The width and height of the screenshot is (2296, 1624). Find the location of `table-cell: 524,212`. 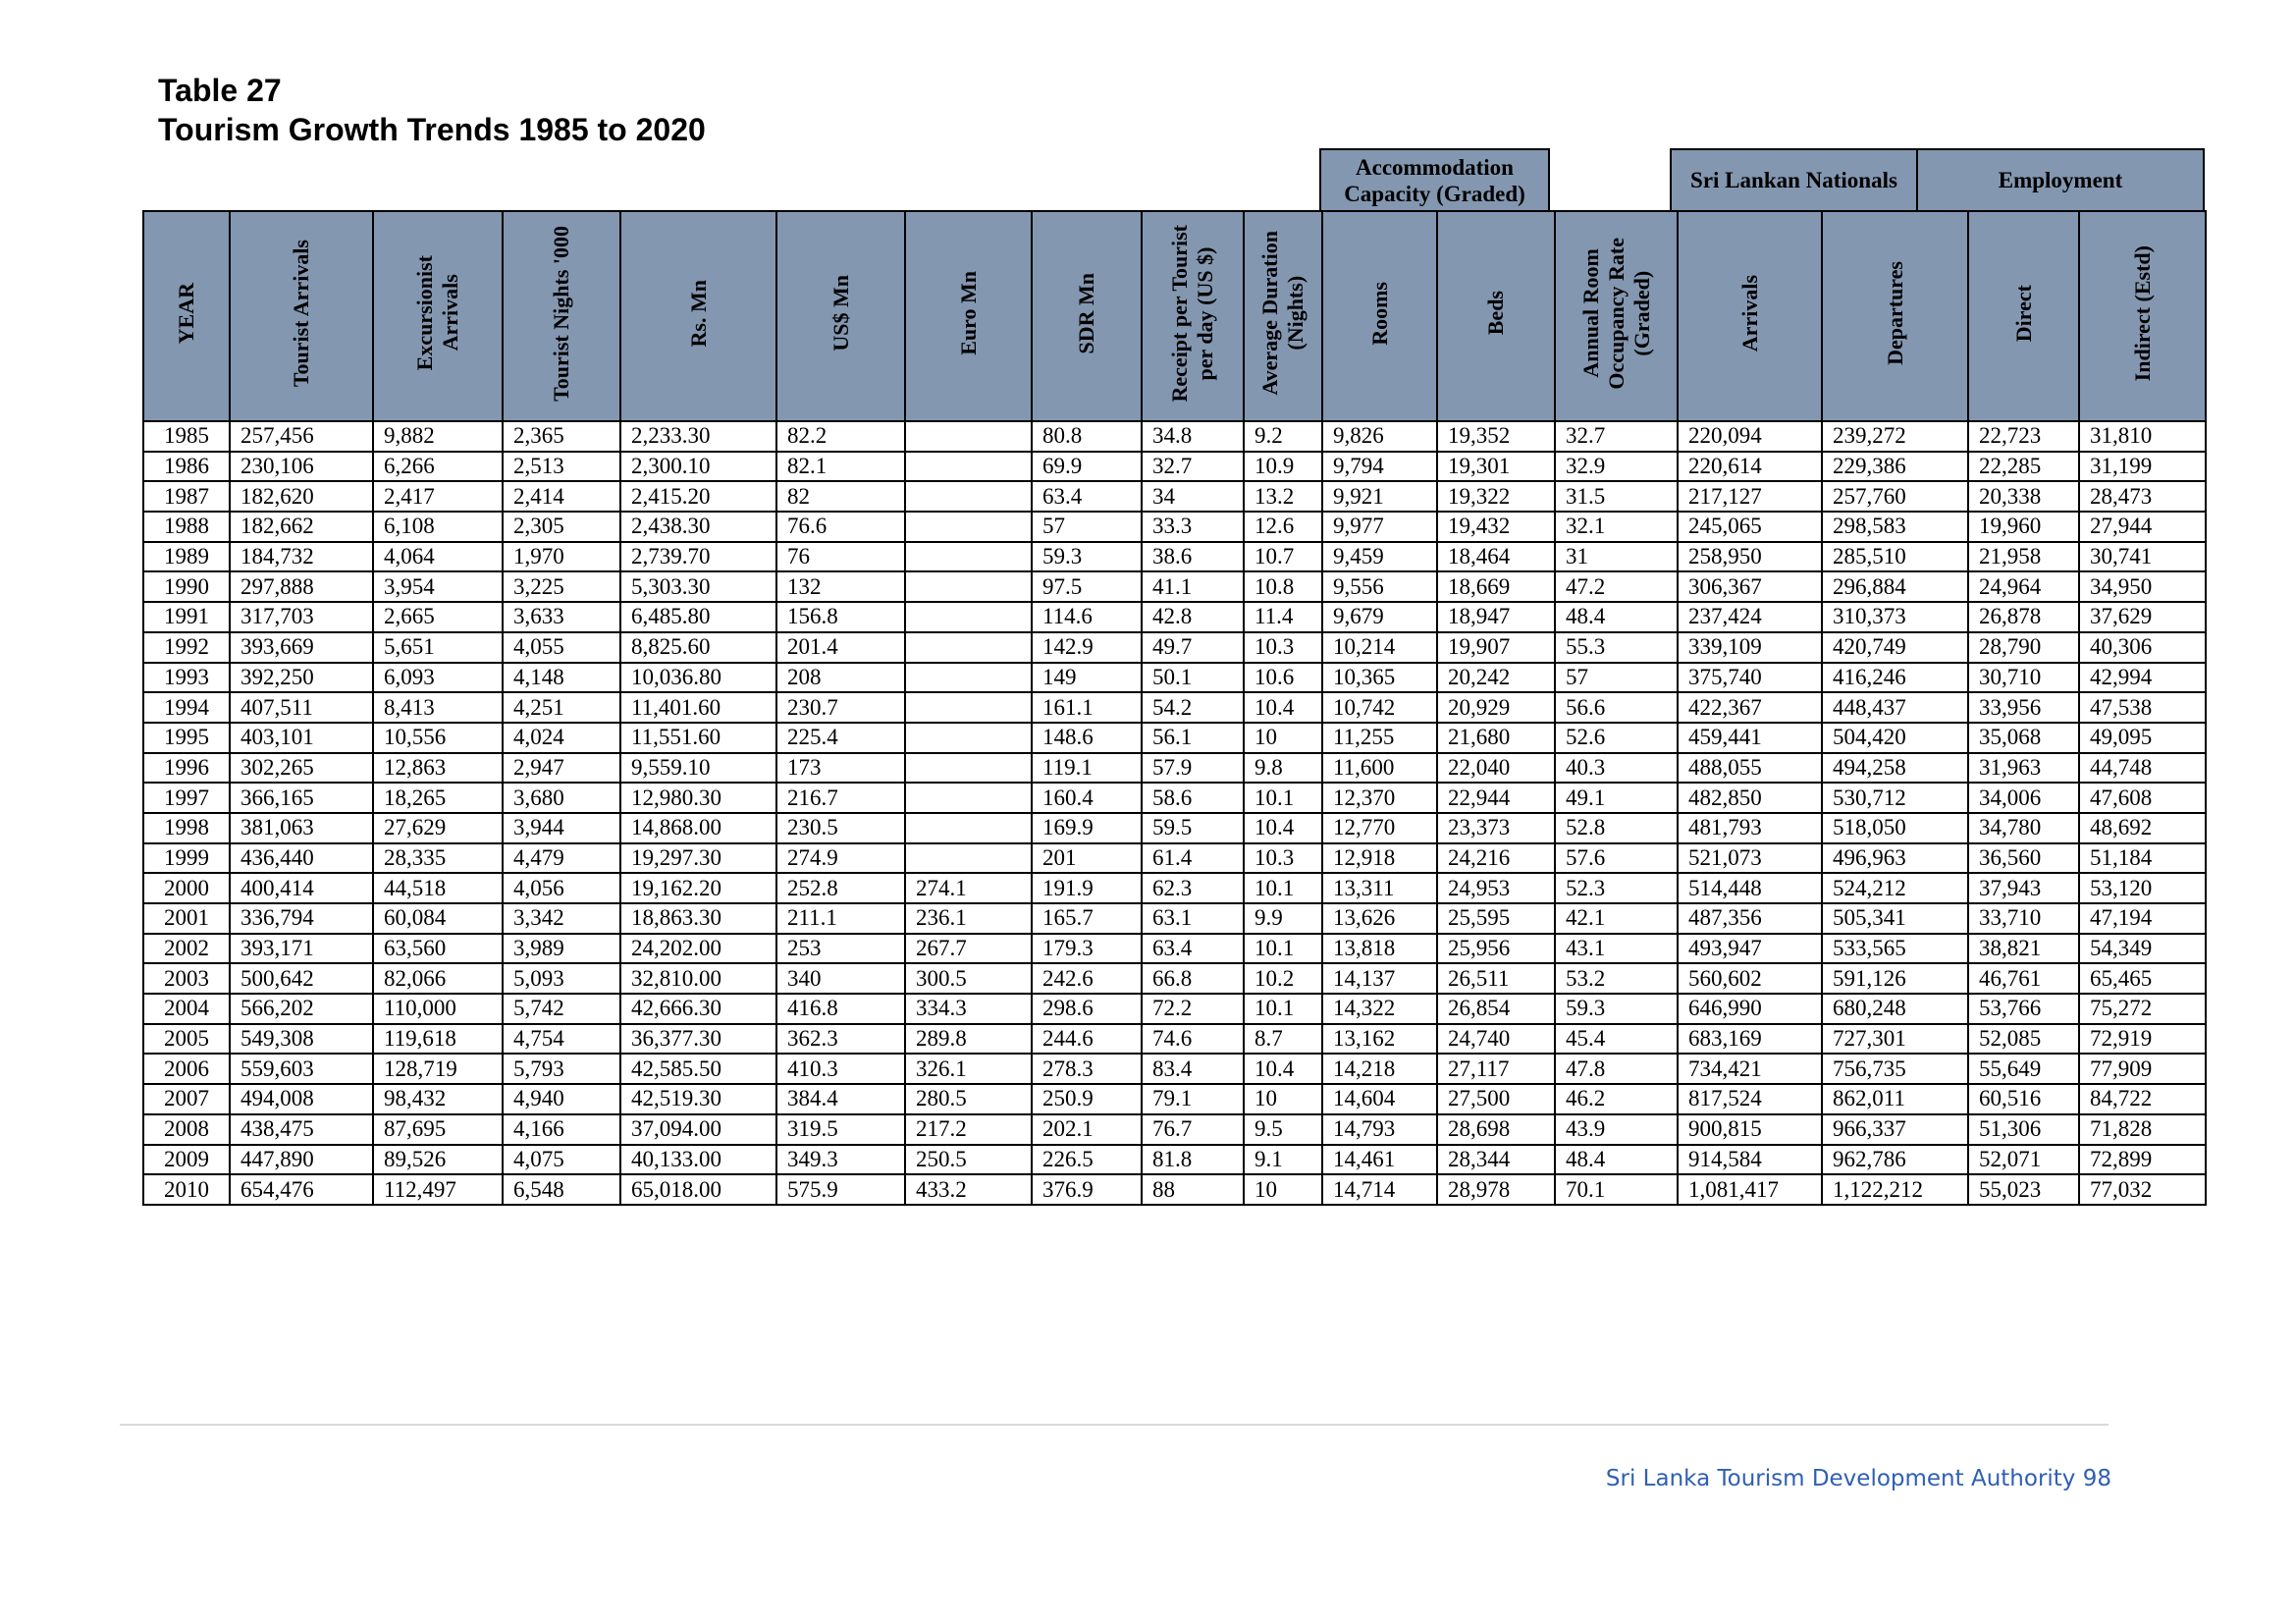

table-cell: 524,212 is located at coordinates (1895, 888).